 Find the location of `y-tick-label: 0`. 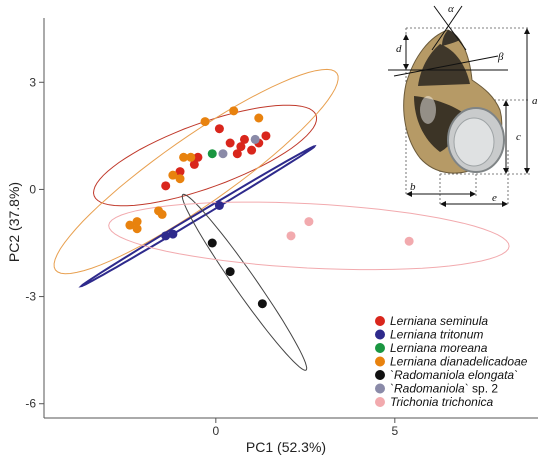

y-tick-label: 0 is located at coordinates (32, 189).